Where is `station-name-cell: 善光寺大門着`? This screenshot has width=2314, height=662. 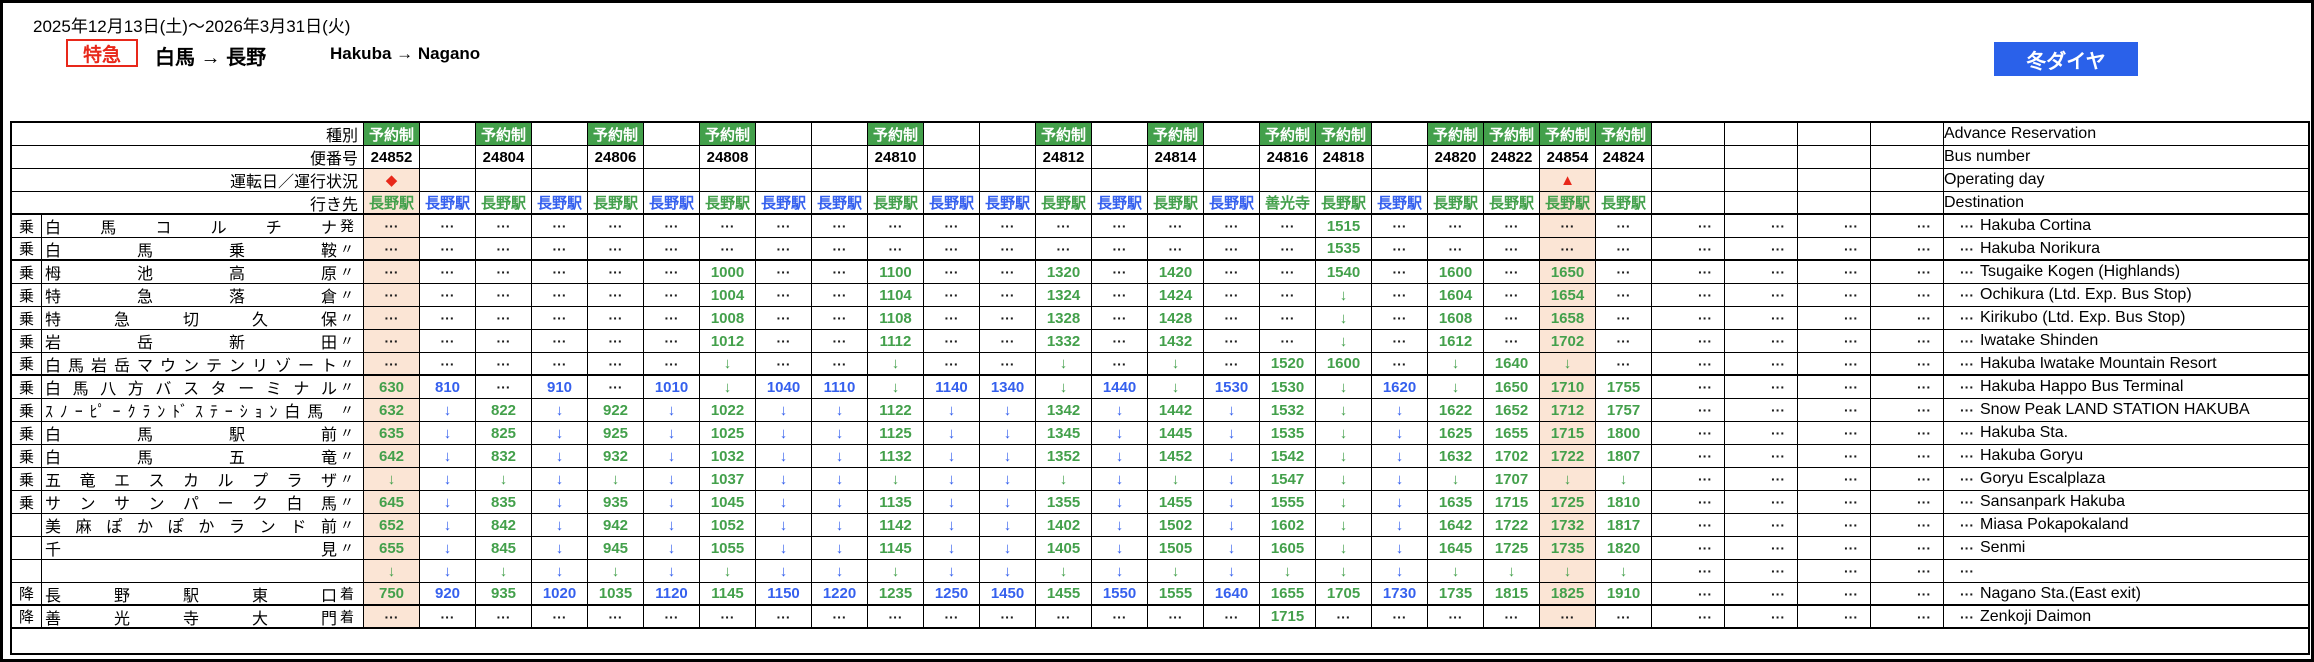
station-name-cell: 善光寺大門着 is located at coordinates (203, 617).